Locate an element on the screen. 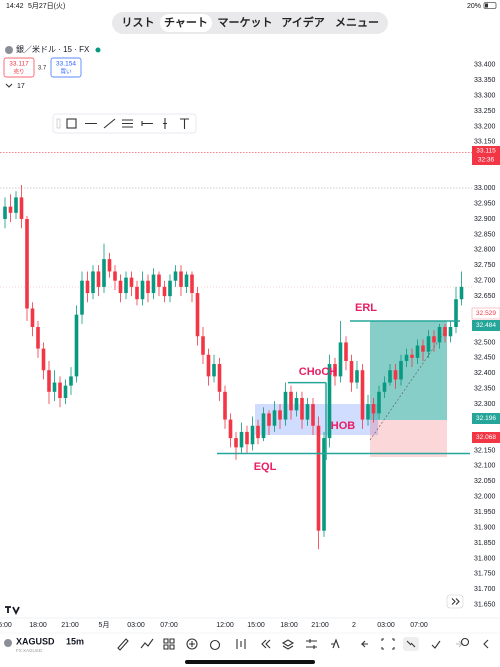  crosshair-icon is located at coordinates (411, 644).